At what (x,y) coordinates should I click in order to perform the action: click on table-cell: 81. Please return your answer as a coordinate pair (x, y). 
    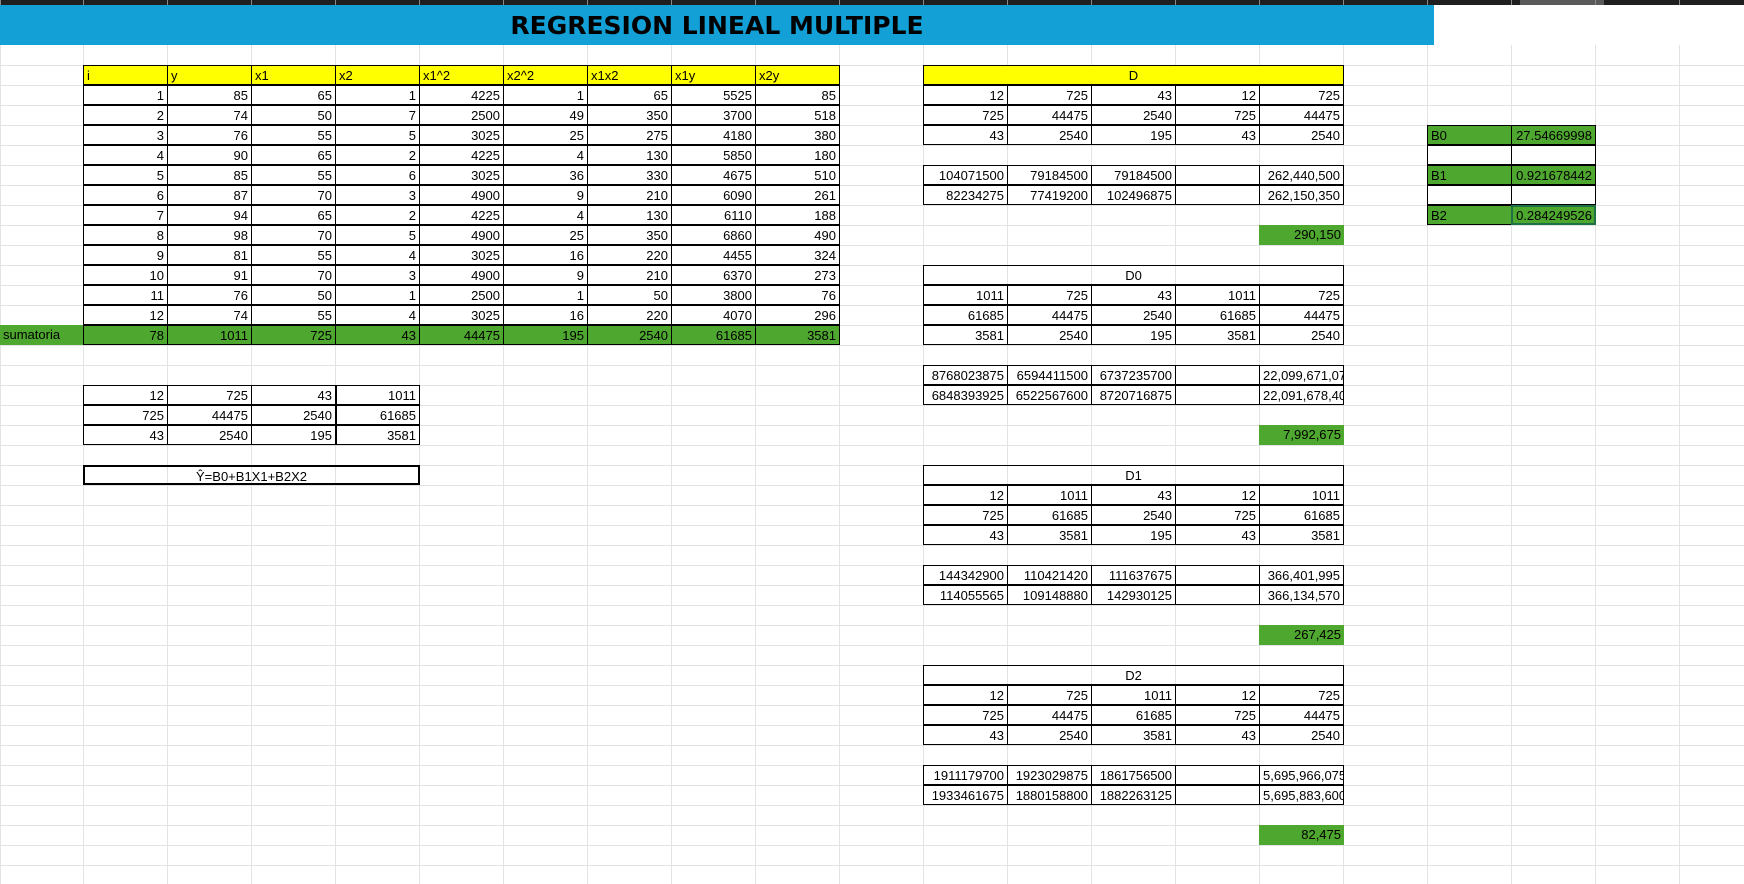
    Looking at the image, I should click on (209, 255).